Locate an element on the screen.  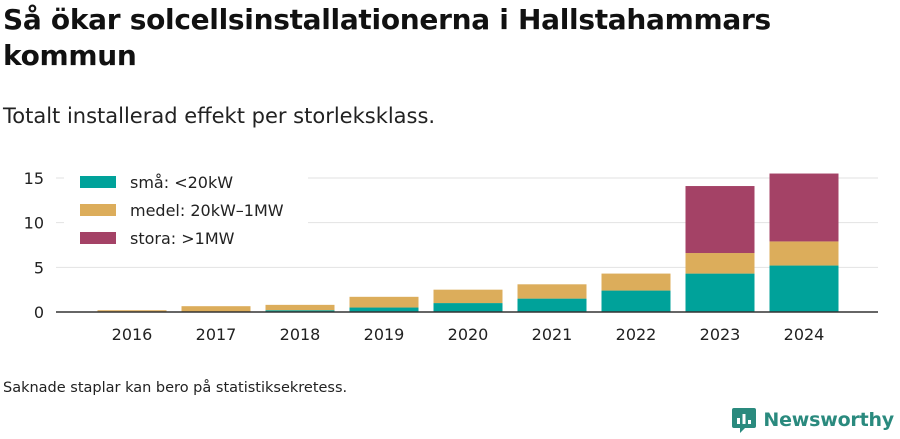
newsworthy-logo-icon is located at coordinates (744, 420).